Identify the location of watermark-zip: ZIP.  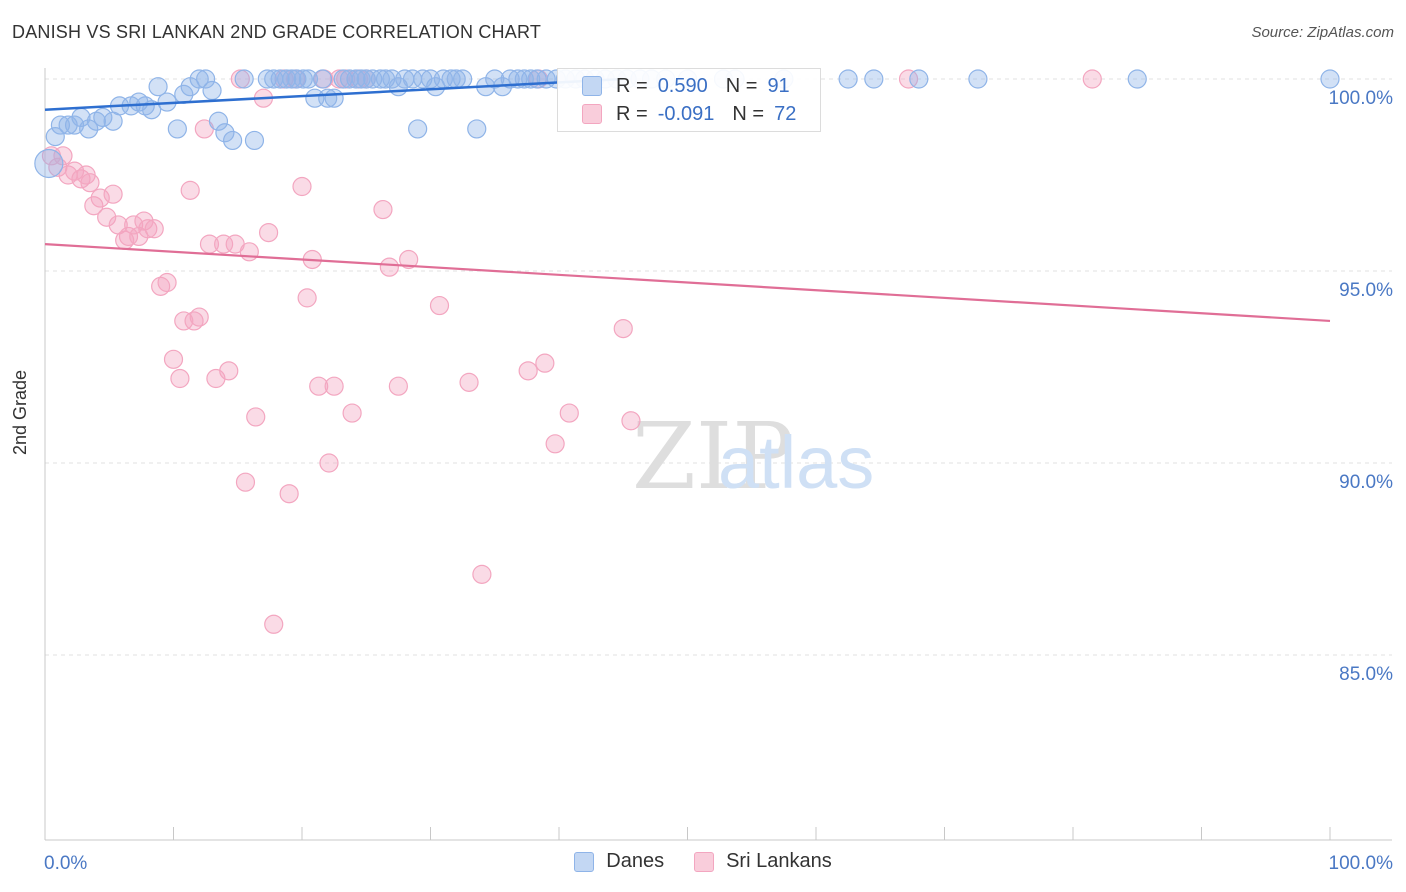
(713, 456).